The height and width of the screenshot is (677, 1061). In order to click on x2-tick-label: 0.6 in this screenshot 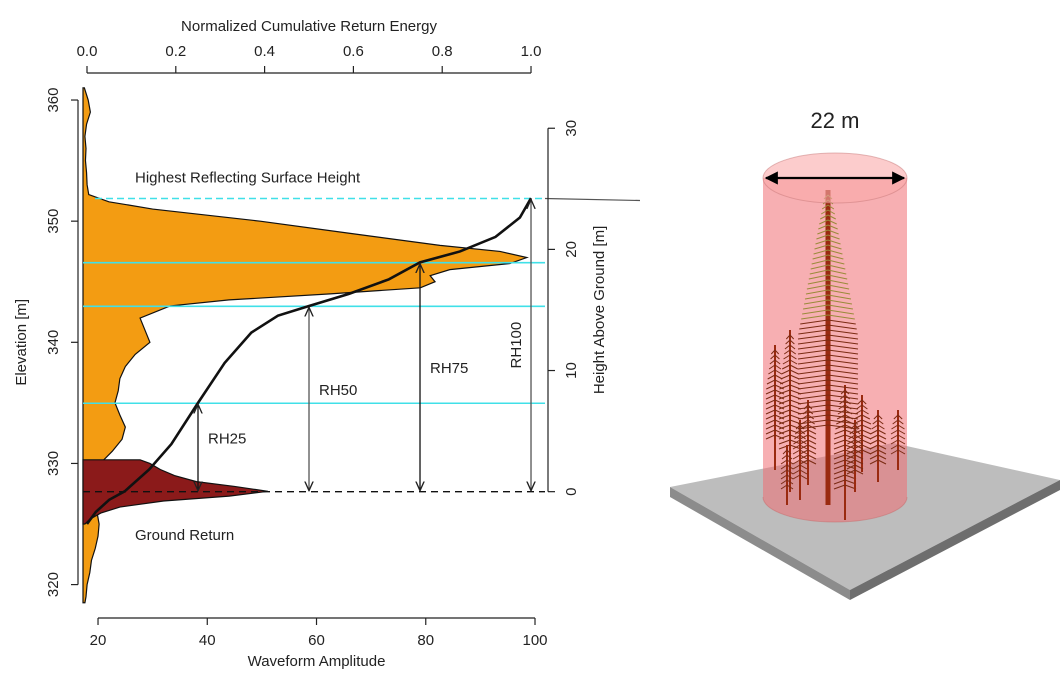, I will do `click(353, 51)`.